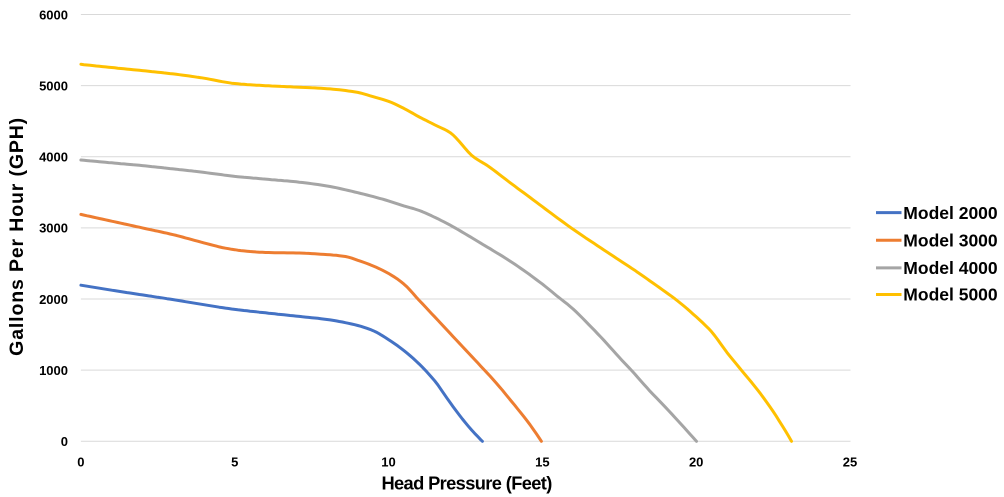 This screenshot has width=1004, height=497. Describe the element at coordinates (388, 462) in the screenshot. I see `svg-text: 10` at that location.